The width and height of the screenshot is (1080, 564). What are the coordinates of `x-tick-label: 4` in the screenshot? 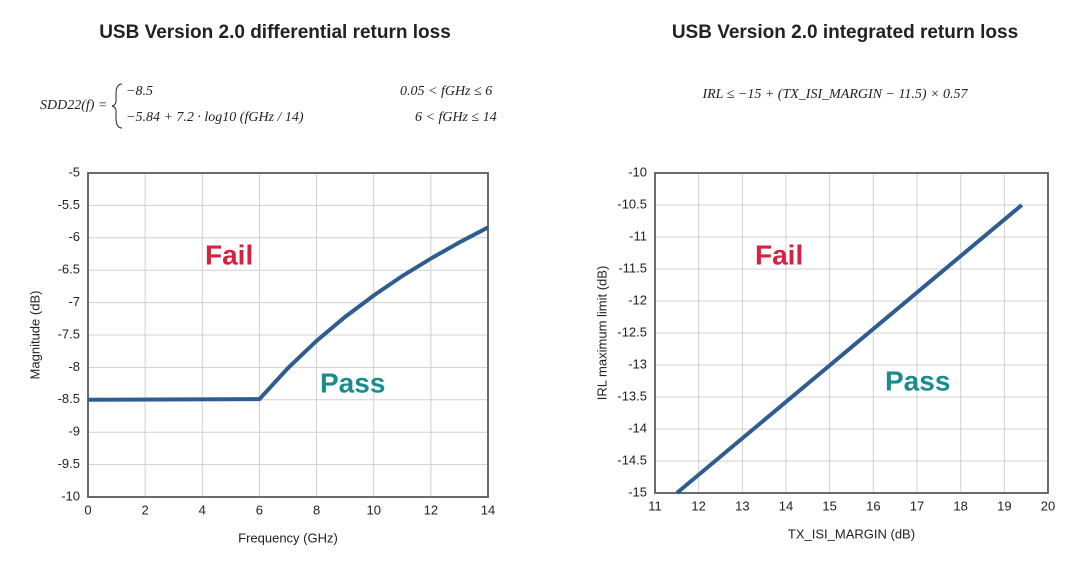 It's located at (202, 509).